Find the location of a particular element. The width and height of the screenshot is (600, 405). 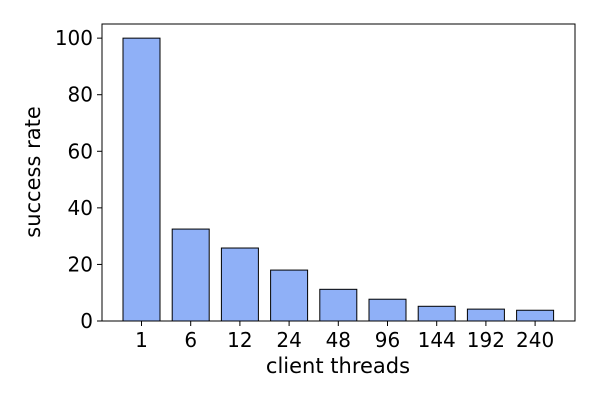

x-tick-label: 6 is located at coordinates (190, 340).